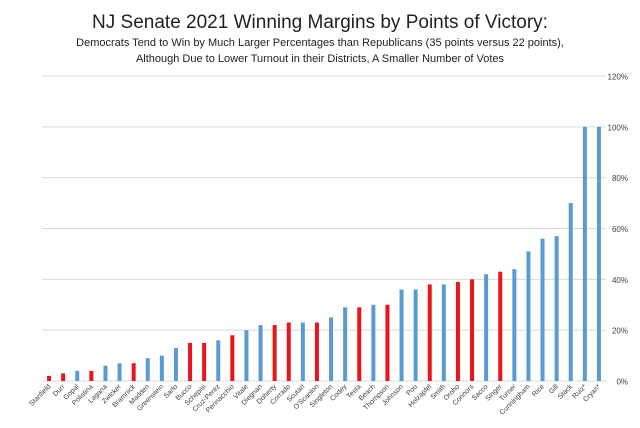  I want to click on y-tick-label: 40%, so click(620, 280).